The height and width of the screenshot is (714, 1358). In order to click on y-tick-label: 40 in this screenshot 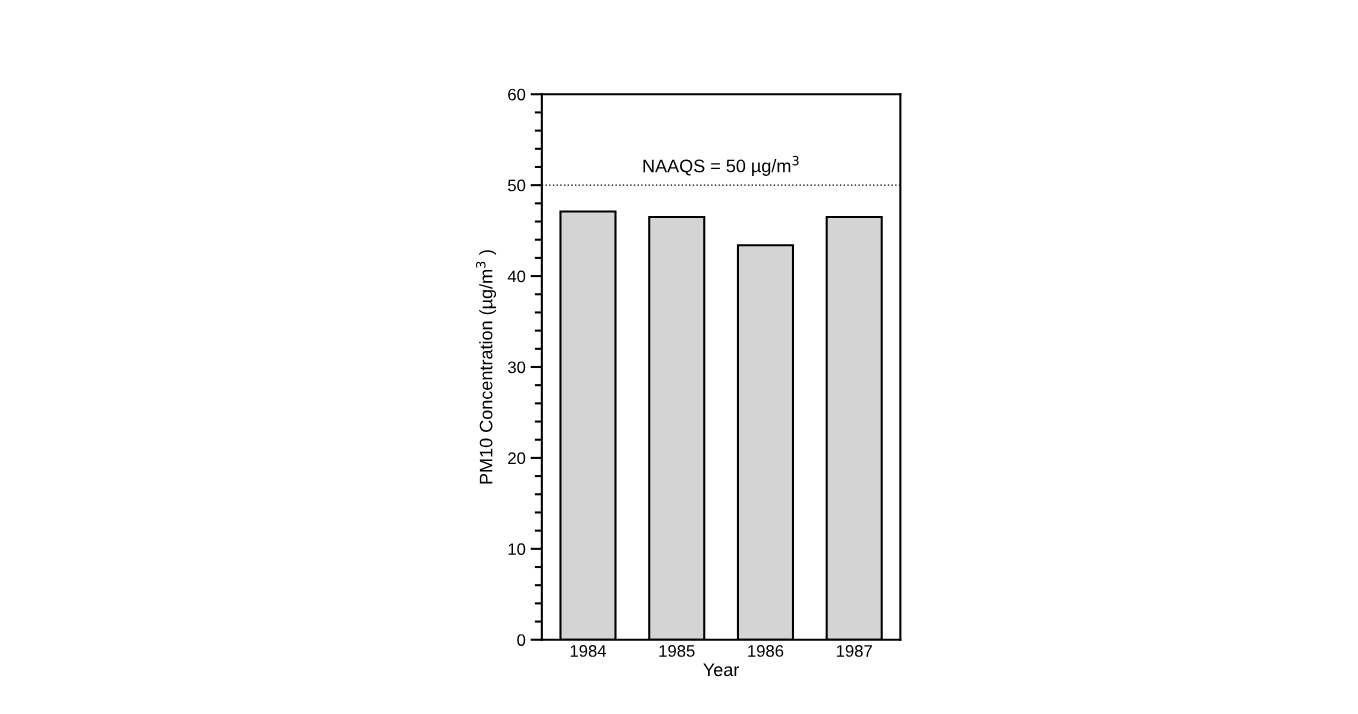, I will do `click(516, 276)`.